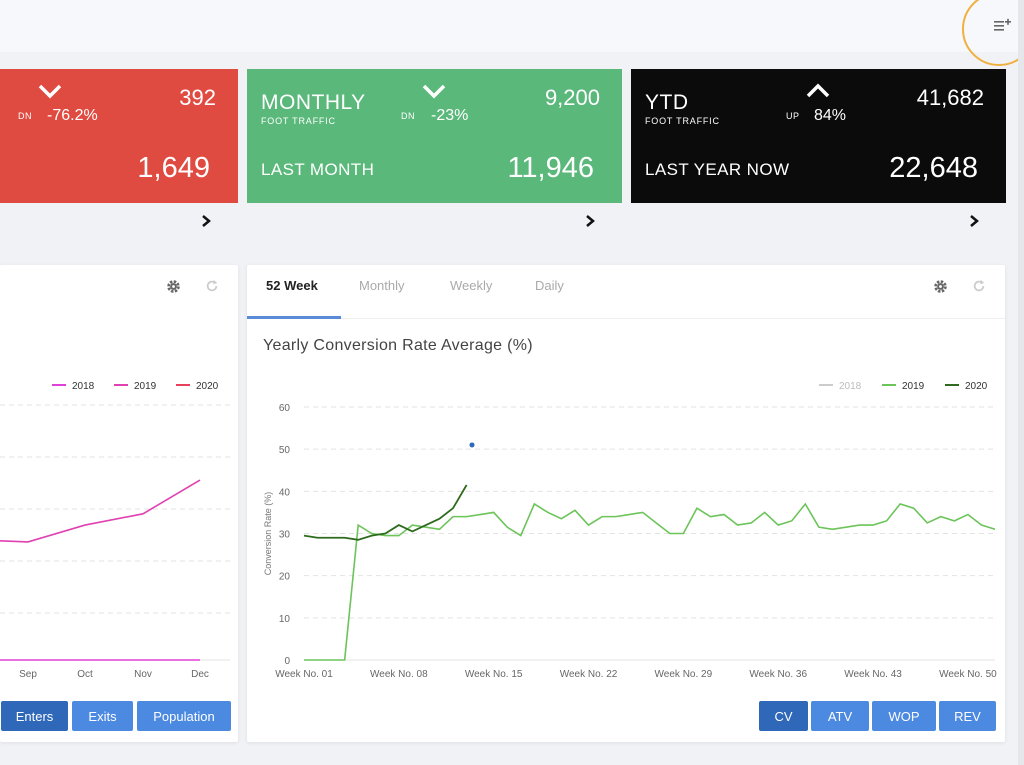  I want to click on cv-button: CV, so click(783, 716).